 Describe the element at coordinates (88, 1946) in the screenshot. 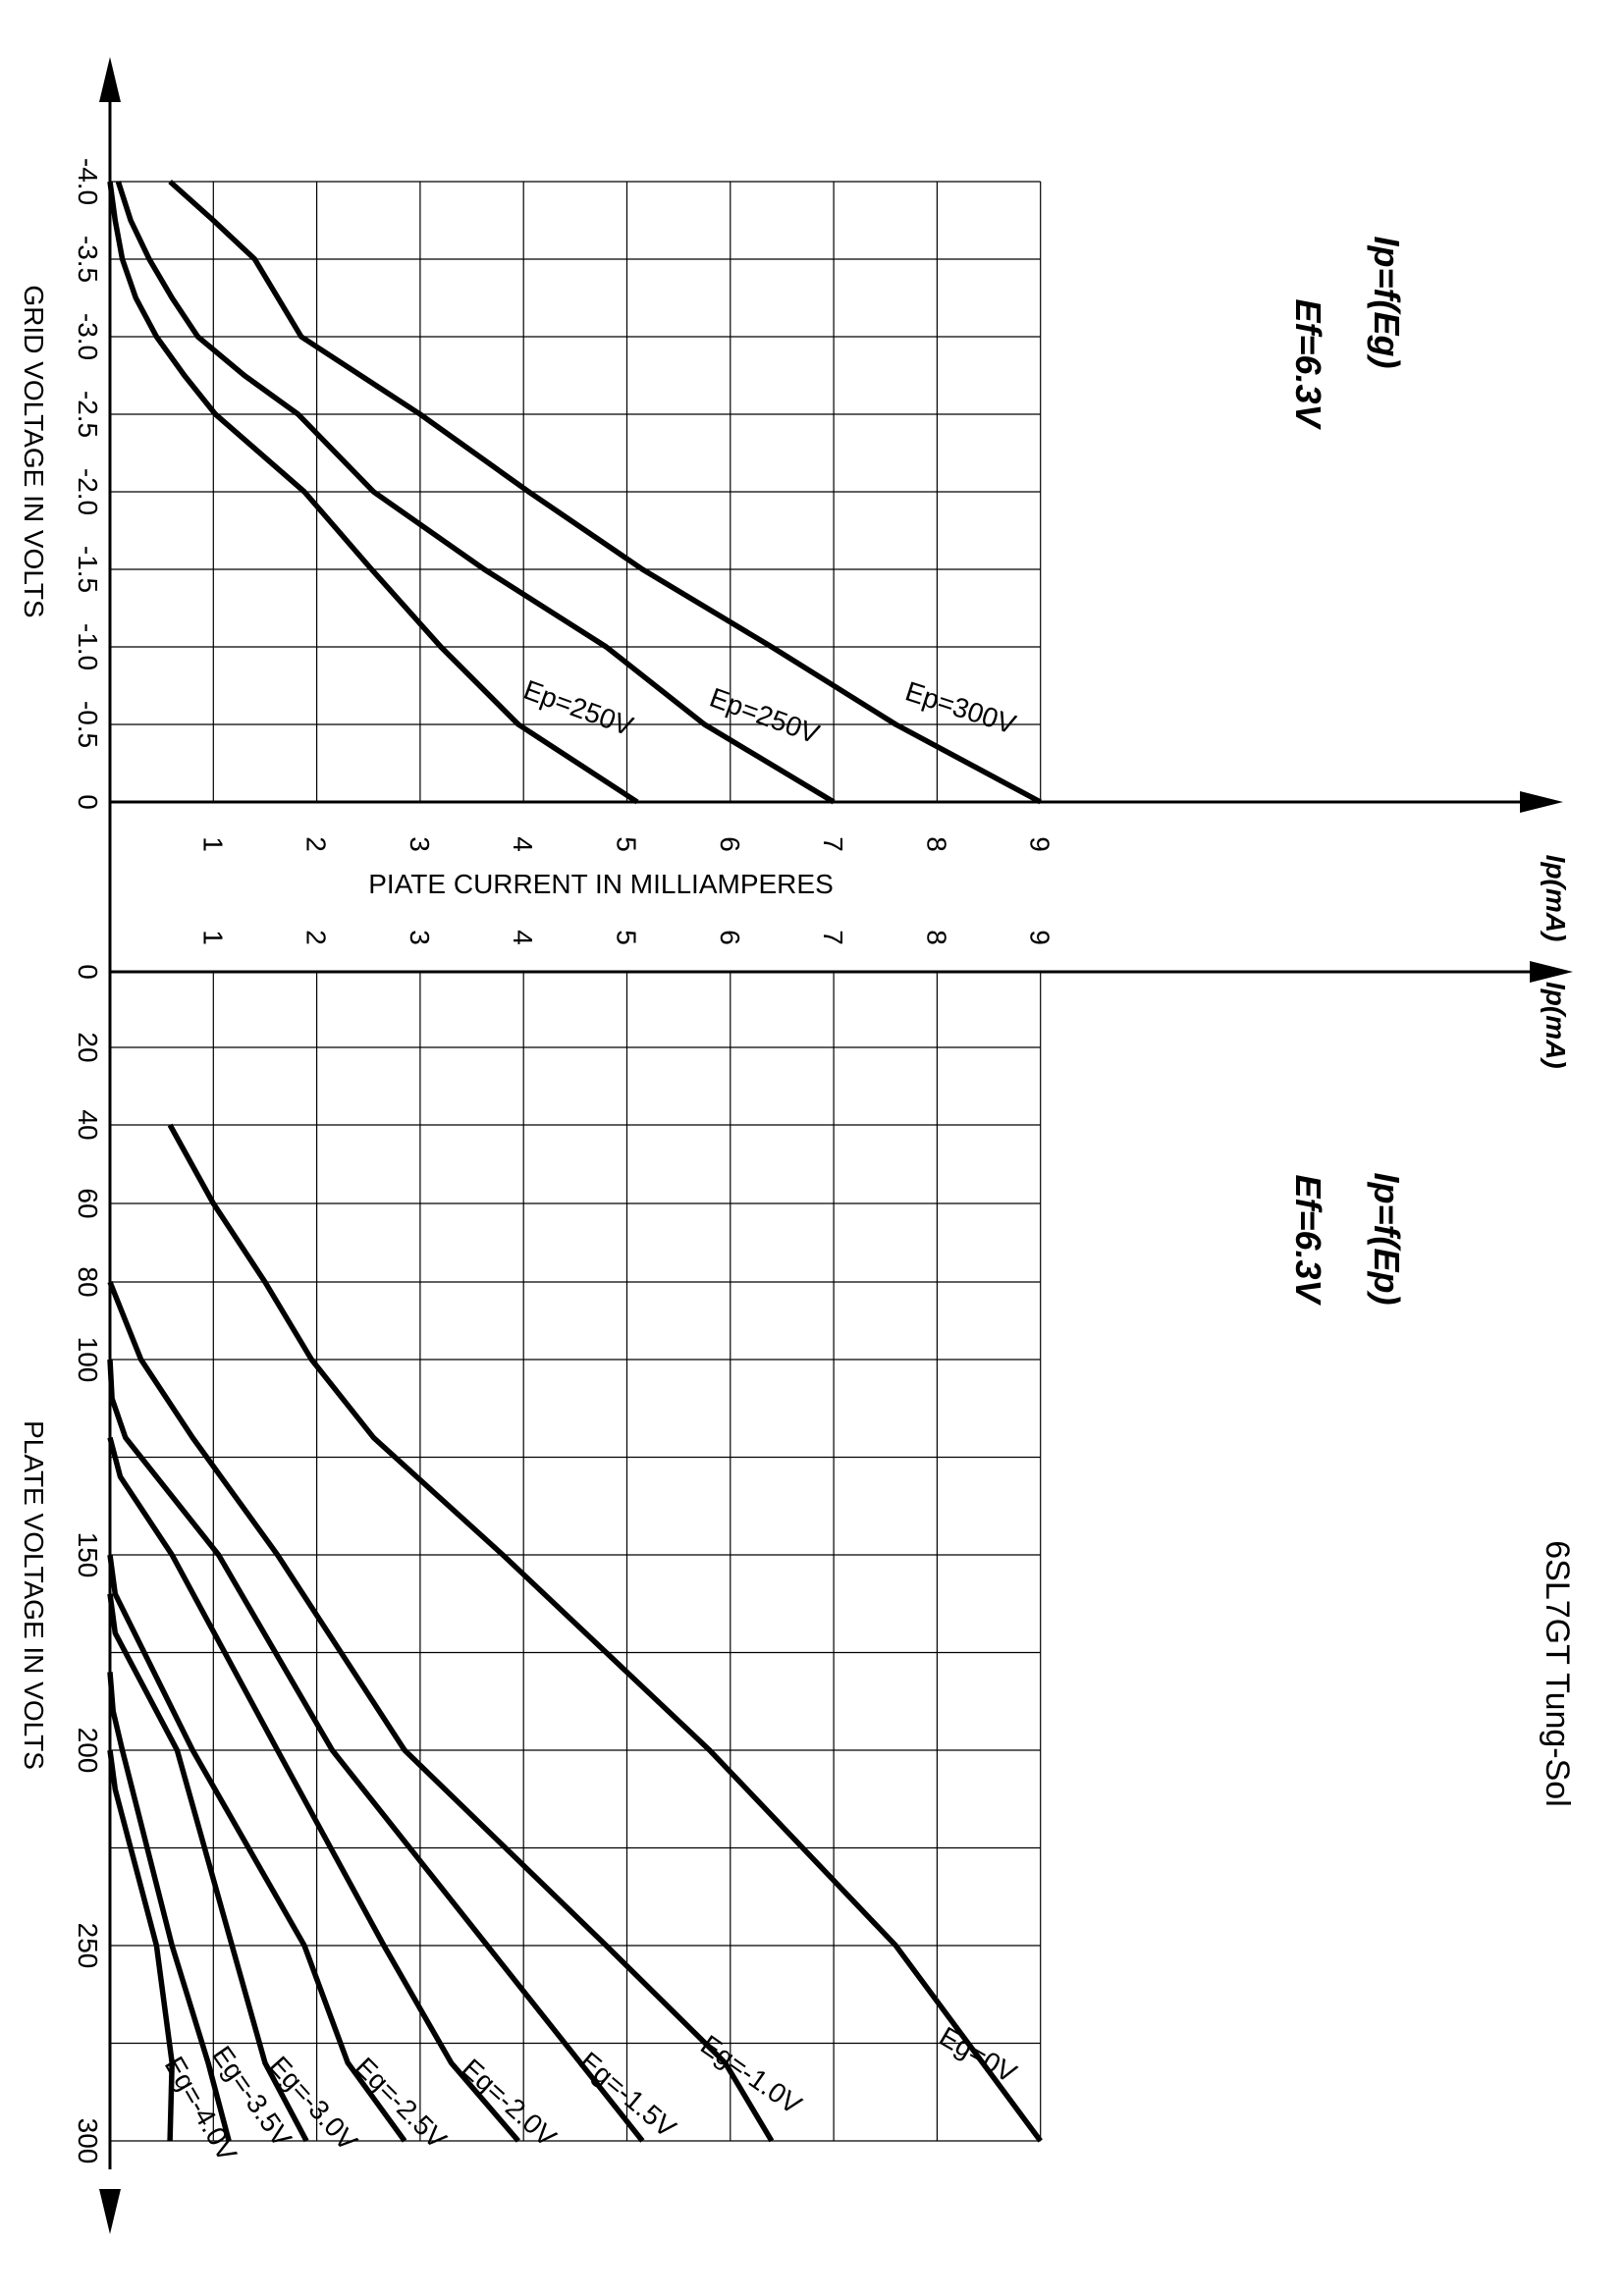

I see `chart2-x-tick-label: 250` at that location.